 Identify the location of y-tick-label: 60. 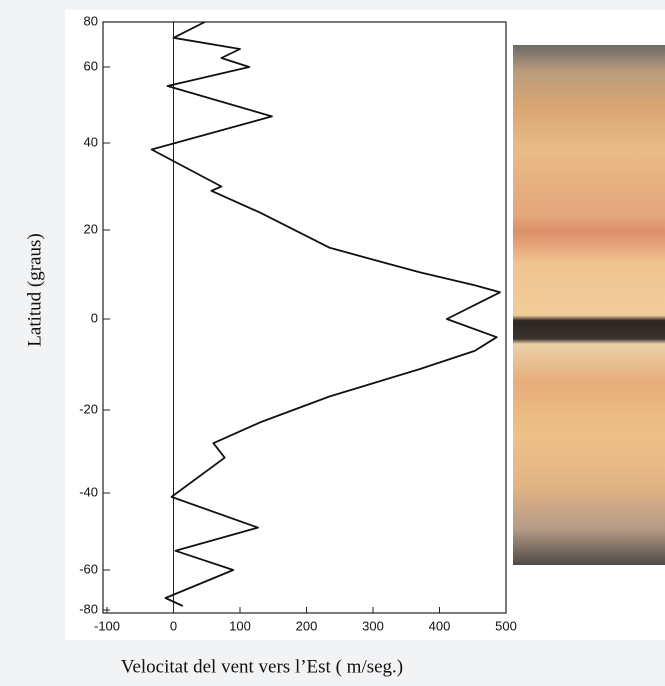
(91, 65).